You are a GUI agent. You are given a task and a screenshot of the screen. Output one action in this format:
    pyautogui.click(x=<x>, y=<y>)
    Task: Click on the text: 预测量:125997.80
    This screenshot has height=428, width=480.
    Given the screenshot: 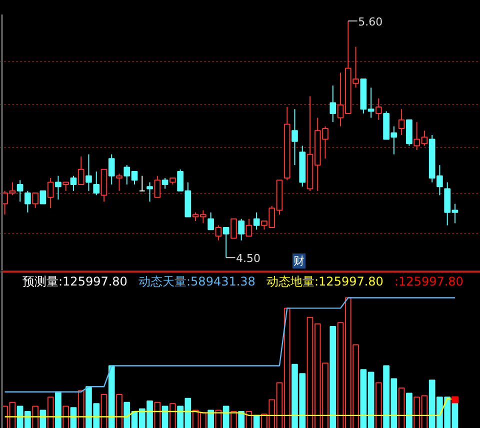 What is the action you would take?
    pyautogui.click(x=75, y=281)
    